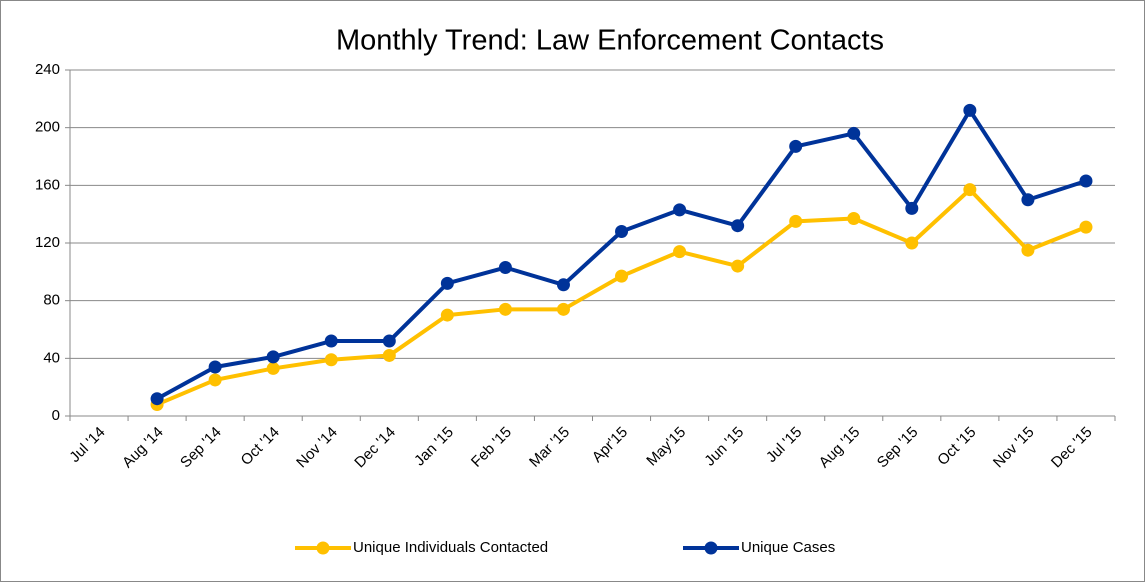 The width and height of the screenshot is (1145, 587). Describe the element at coordinates (450, 547) in the screenshot. I see `legend-label: Unique Individuals Contacted` at that location.